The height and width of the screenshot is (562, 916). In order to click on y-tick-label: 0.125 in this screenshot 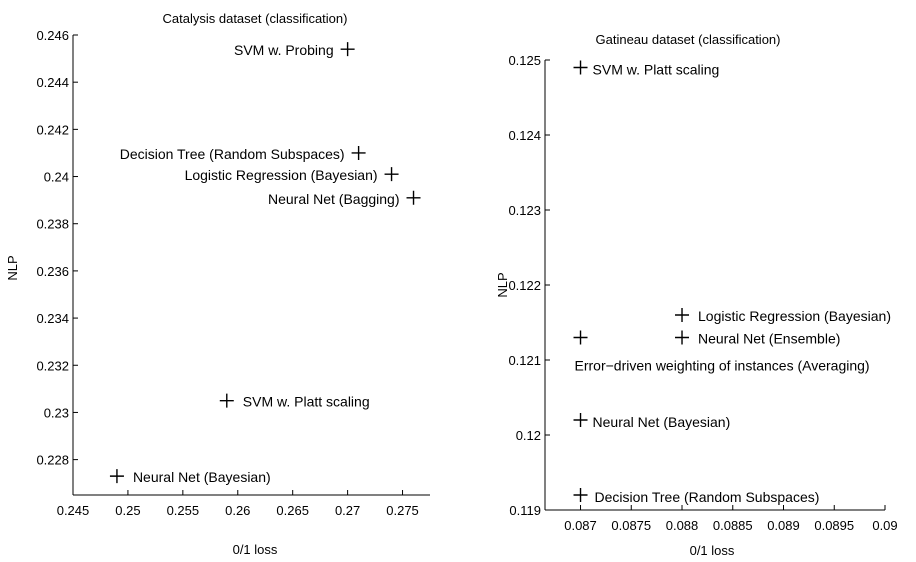, I will do `click(524, 60)`.